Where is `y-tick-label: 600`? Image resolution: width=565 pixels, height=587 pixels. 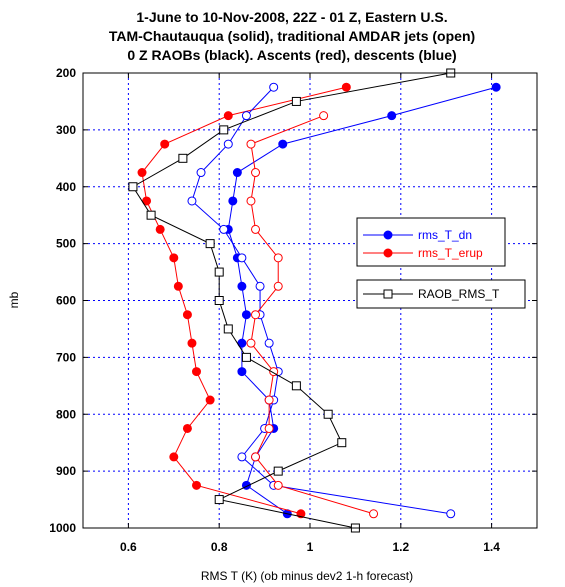
y-tick-label: 600 is located at coordinates (66, 301).